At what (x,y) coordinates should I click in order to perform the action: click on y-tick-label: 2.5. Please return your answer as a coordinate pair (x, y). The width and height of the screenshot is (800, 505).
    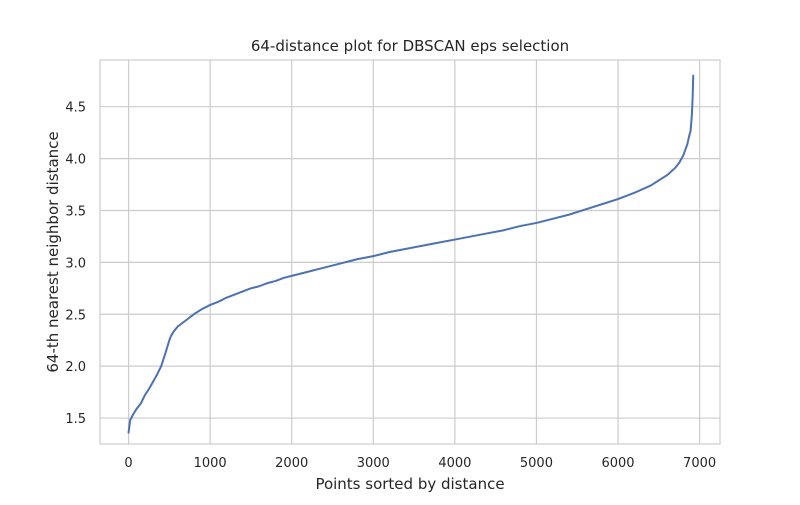
    Looking at the image, I should click on (75, 315).